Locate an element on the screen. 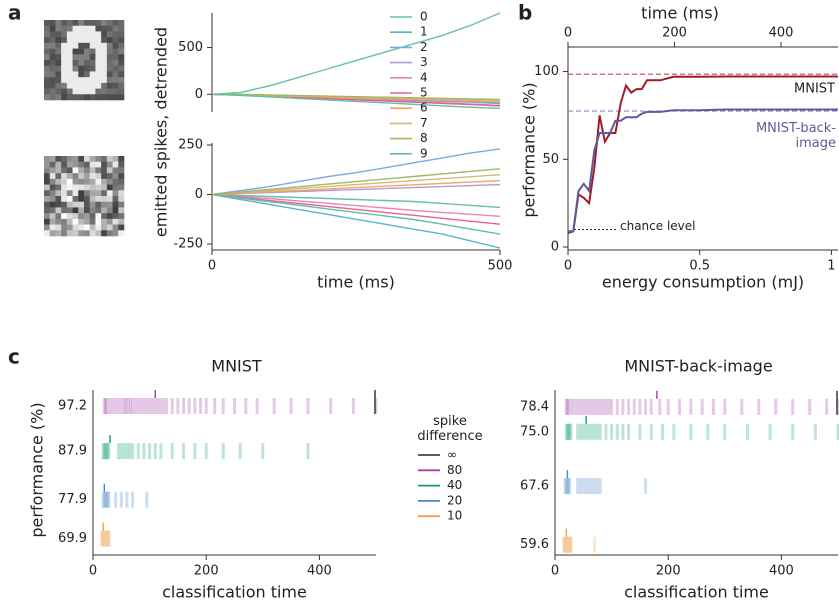  legend-label: 3 is located at coordinates (424, 62).